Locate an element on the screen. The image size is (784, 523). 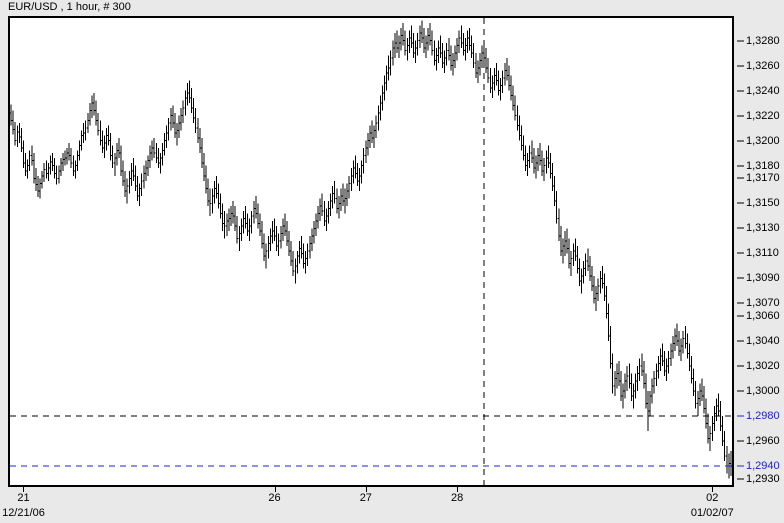
y-axis-label: 1,3060 is located at coordinates (763, 315).